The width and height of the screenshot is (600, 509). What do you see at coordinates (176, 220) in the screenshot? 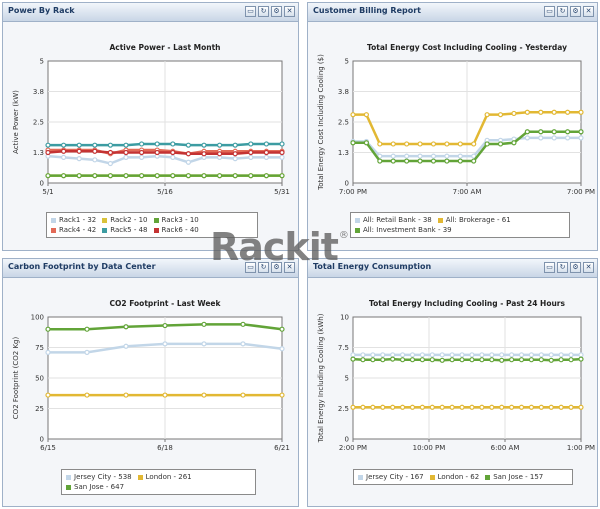
I see `legend-item: Rack3 - 10` at bounding box center [176, 220].